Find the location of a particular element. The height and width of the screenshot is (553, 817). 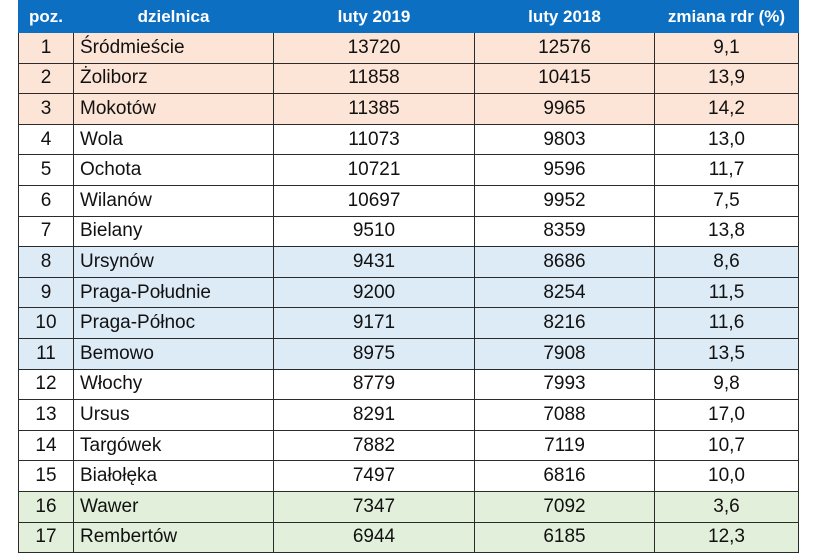

cell-yoy-change: 14,2 is located at coordinates (726, 109).